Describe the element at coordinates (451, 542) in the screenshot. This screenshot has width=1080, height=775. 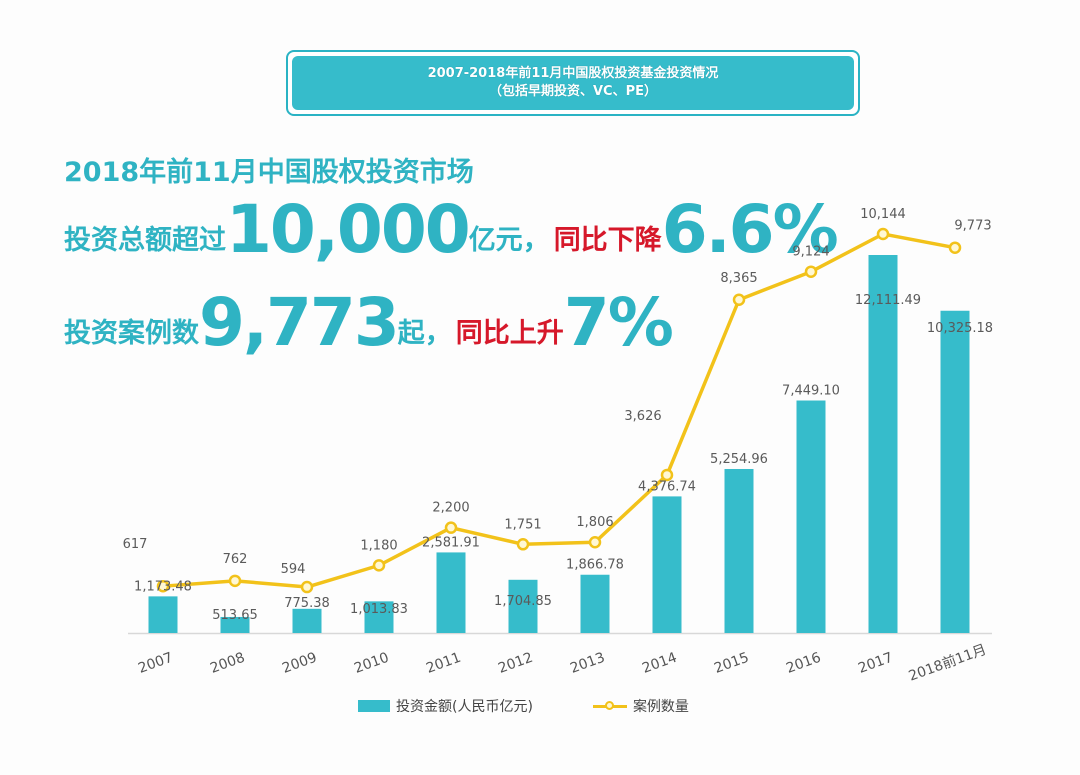
I see `bar-label-2011: 2,581.91` at that location.